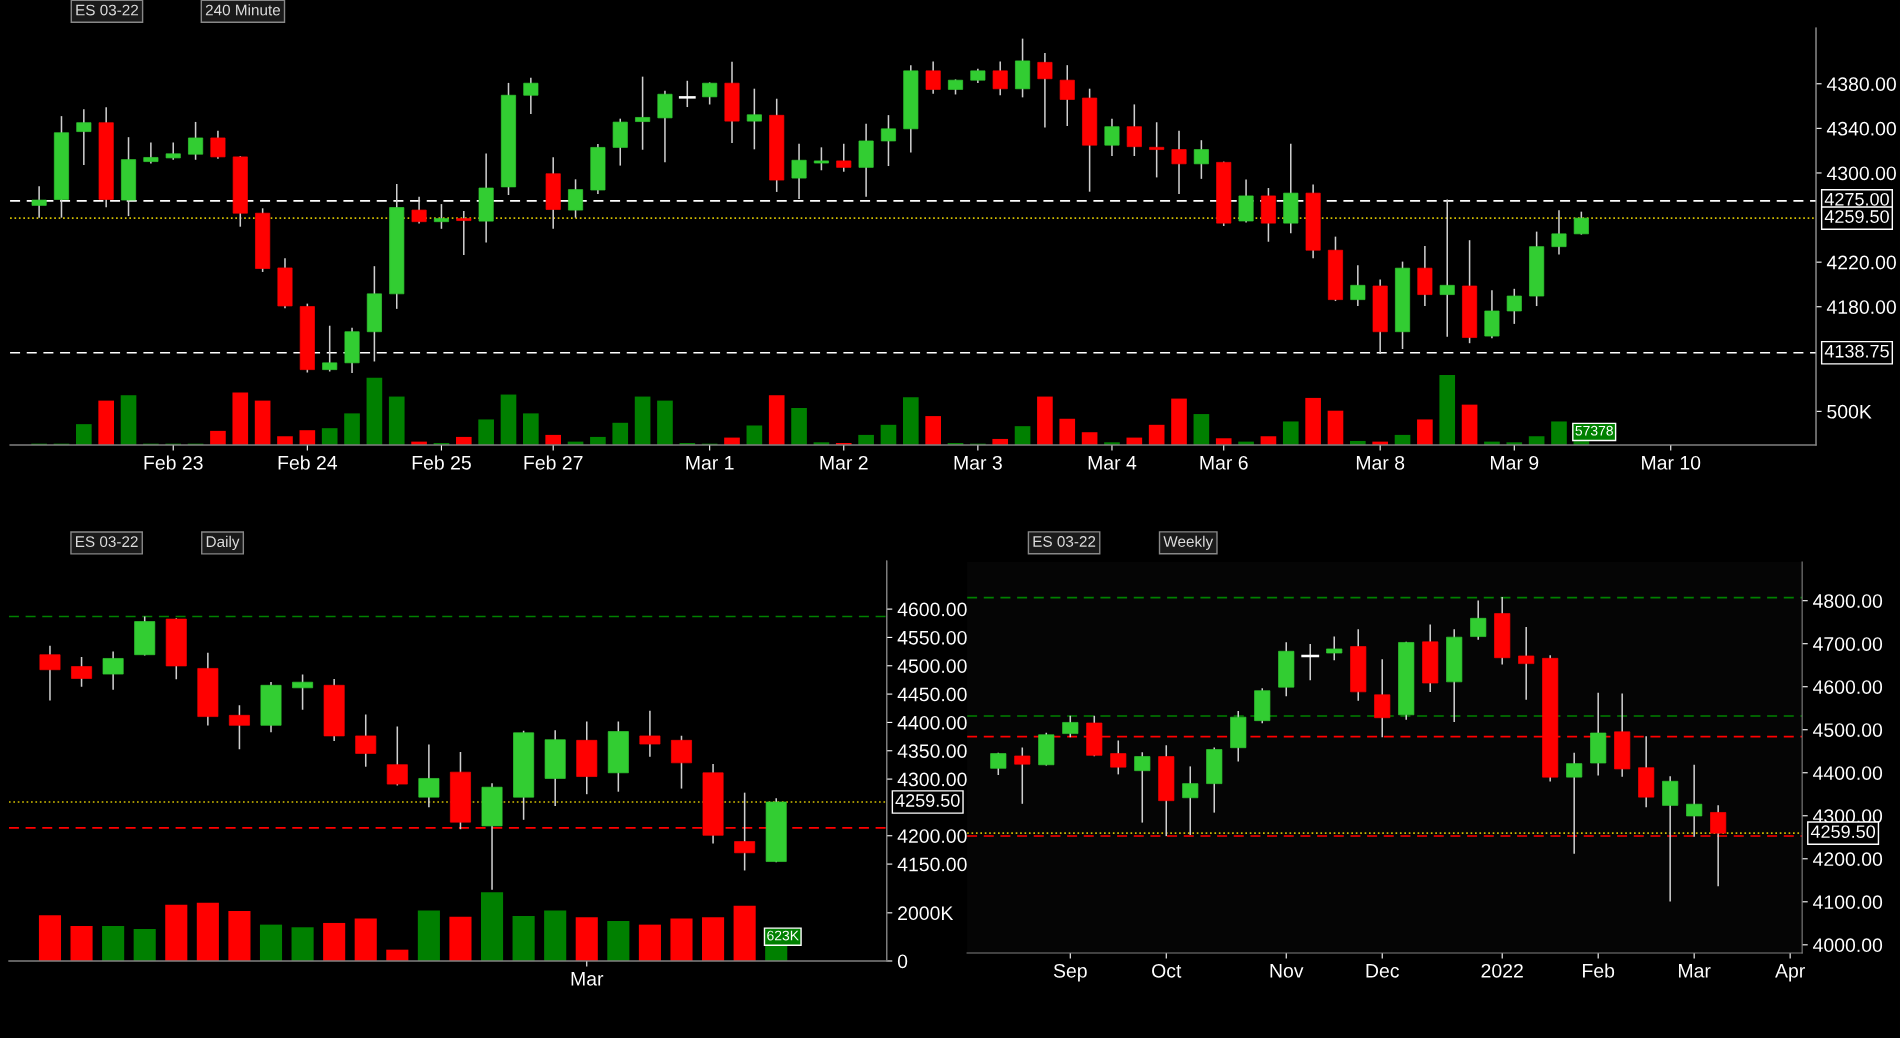 The width and height of the screenshot is (1900, 1038). What do you see at coordinates (553, 462) in the screenshot?
I see `x-tick-label: Feb 27` at bounding box center [553, 462].